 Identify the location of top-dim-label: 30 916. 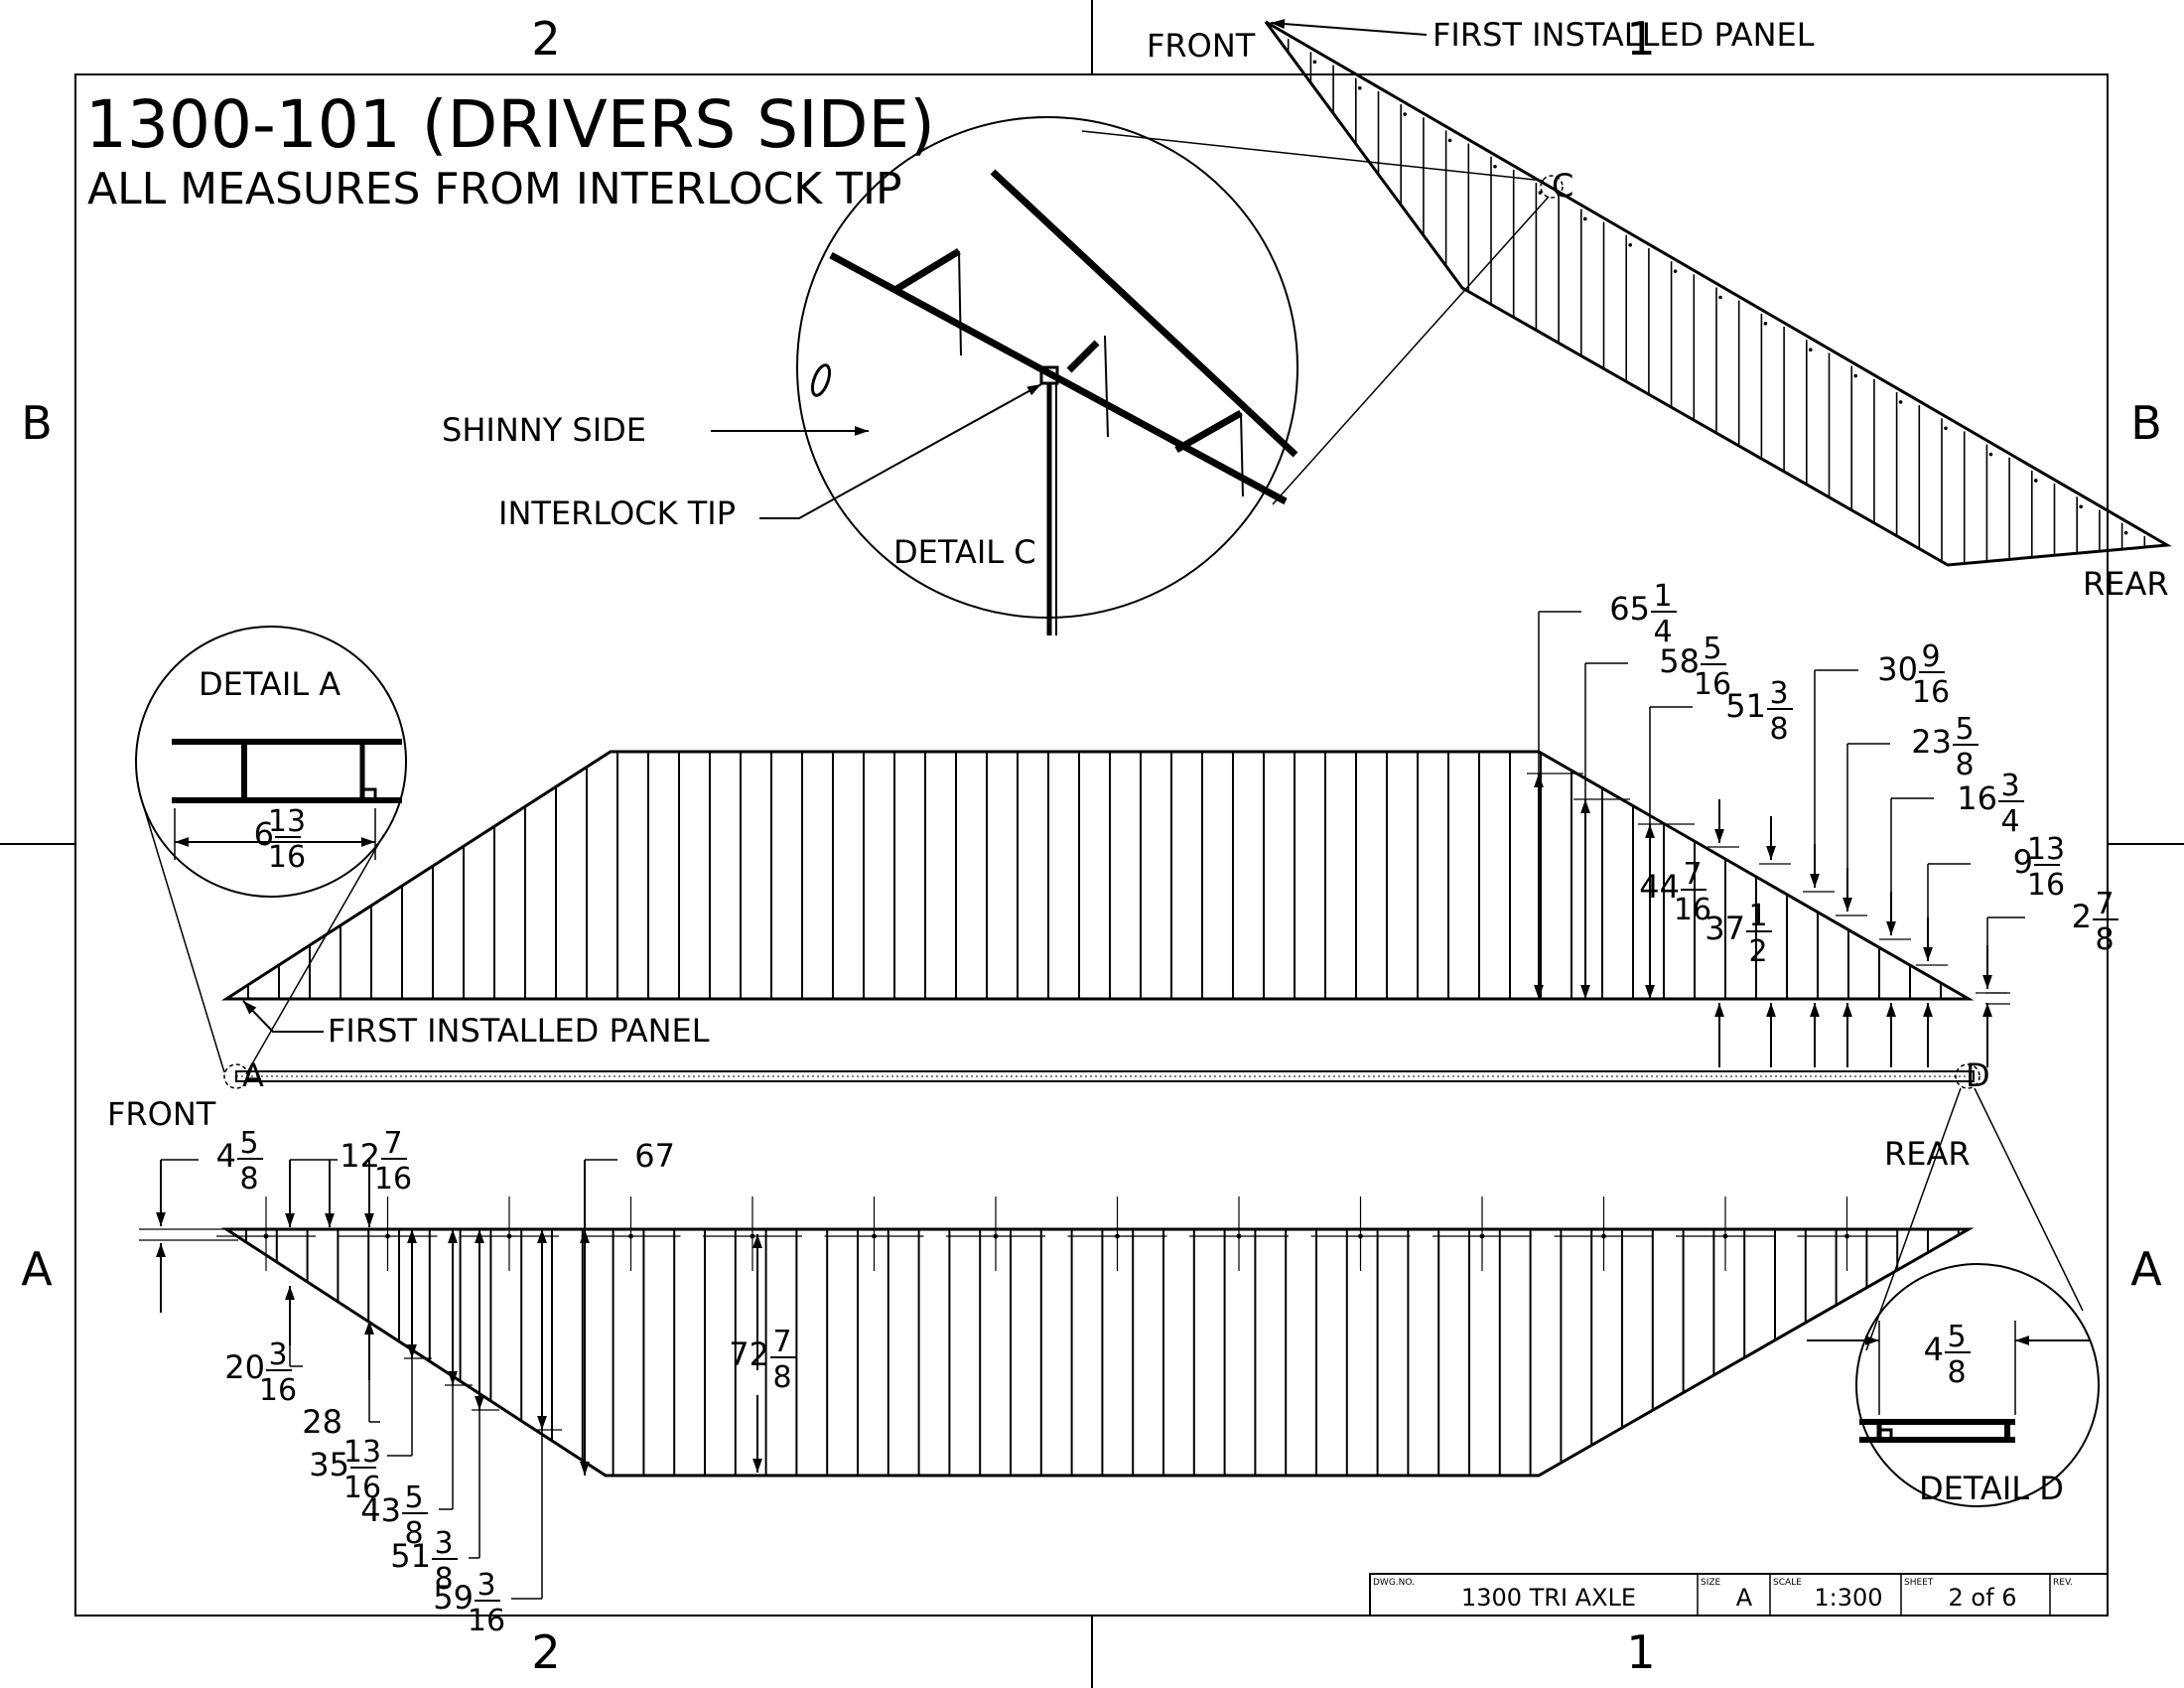
(1913, 674).